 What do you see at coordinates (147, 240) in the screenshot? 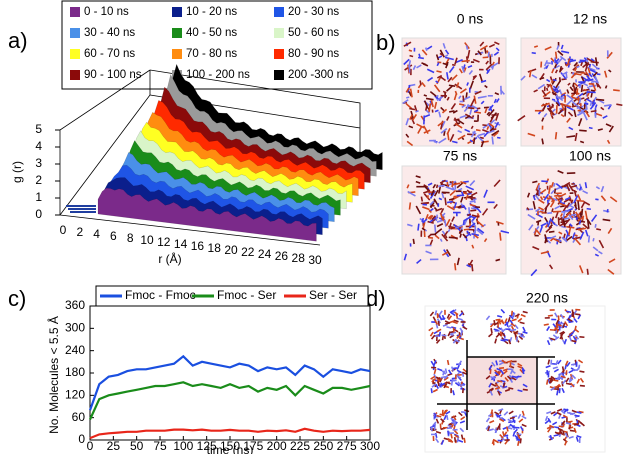
I see `x-tick-label: 10` at bounding box center [147, 240].